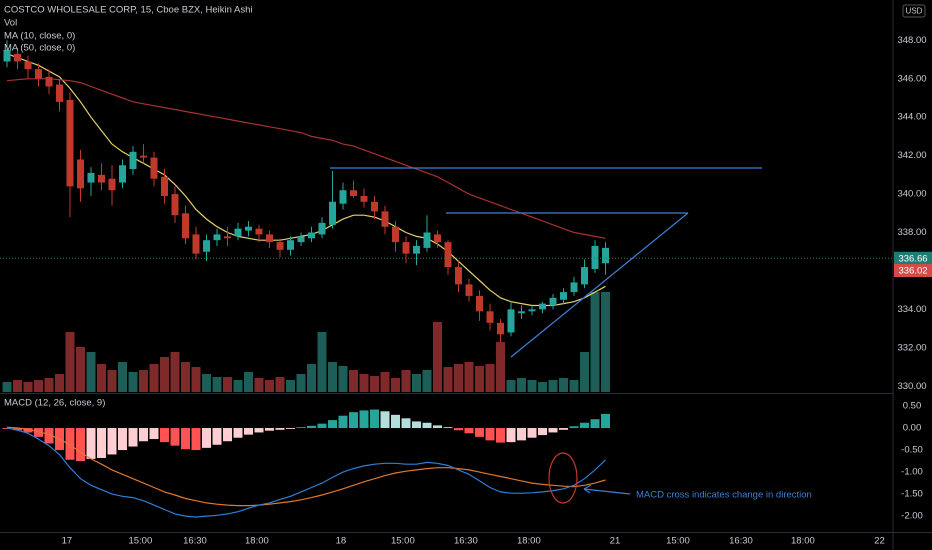 This screenshot has height=550, width=932. Describe the element at coordinates (911, 347) in the screenshot. I see `y-tick-label: 332.00` at that location.